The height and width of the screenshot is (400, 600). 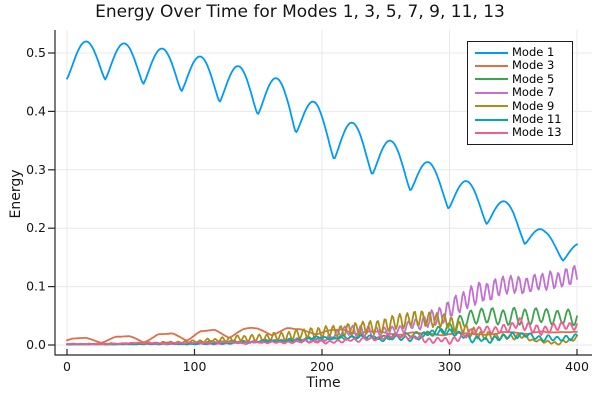 What do you see at coordinates (533, 65) in the screenshot?
I see `legend-entry-label: Mode 3` at bounding box center [533, 65].